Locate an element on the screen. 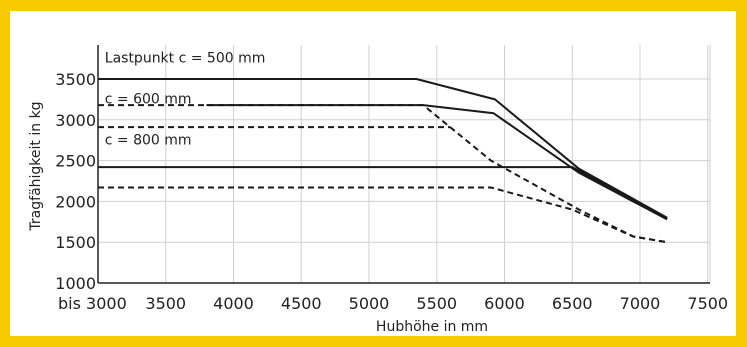 This screenshot has width=747, height=347. x-tick-label: 4500 is located at coordinates (301, 303).